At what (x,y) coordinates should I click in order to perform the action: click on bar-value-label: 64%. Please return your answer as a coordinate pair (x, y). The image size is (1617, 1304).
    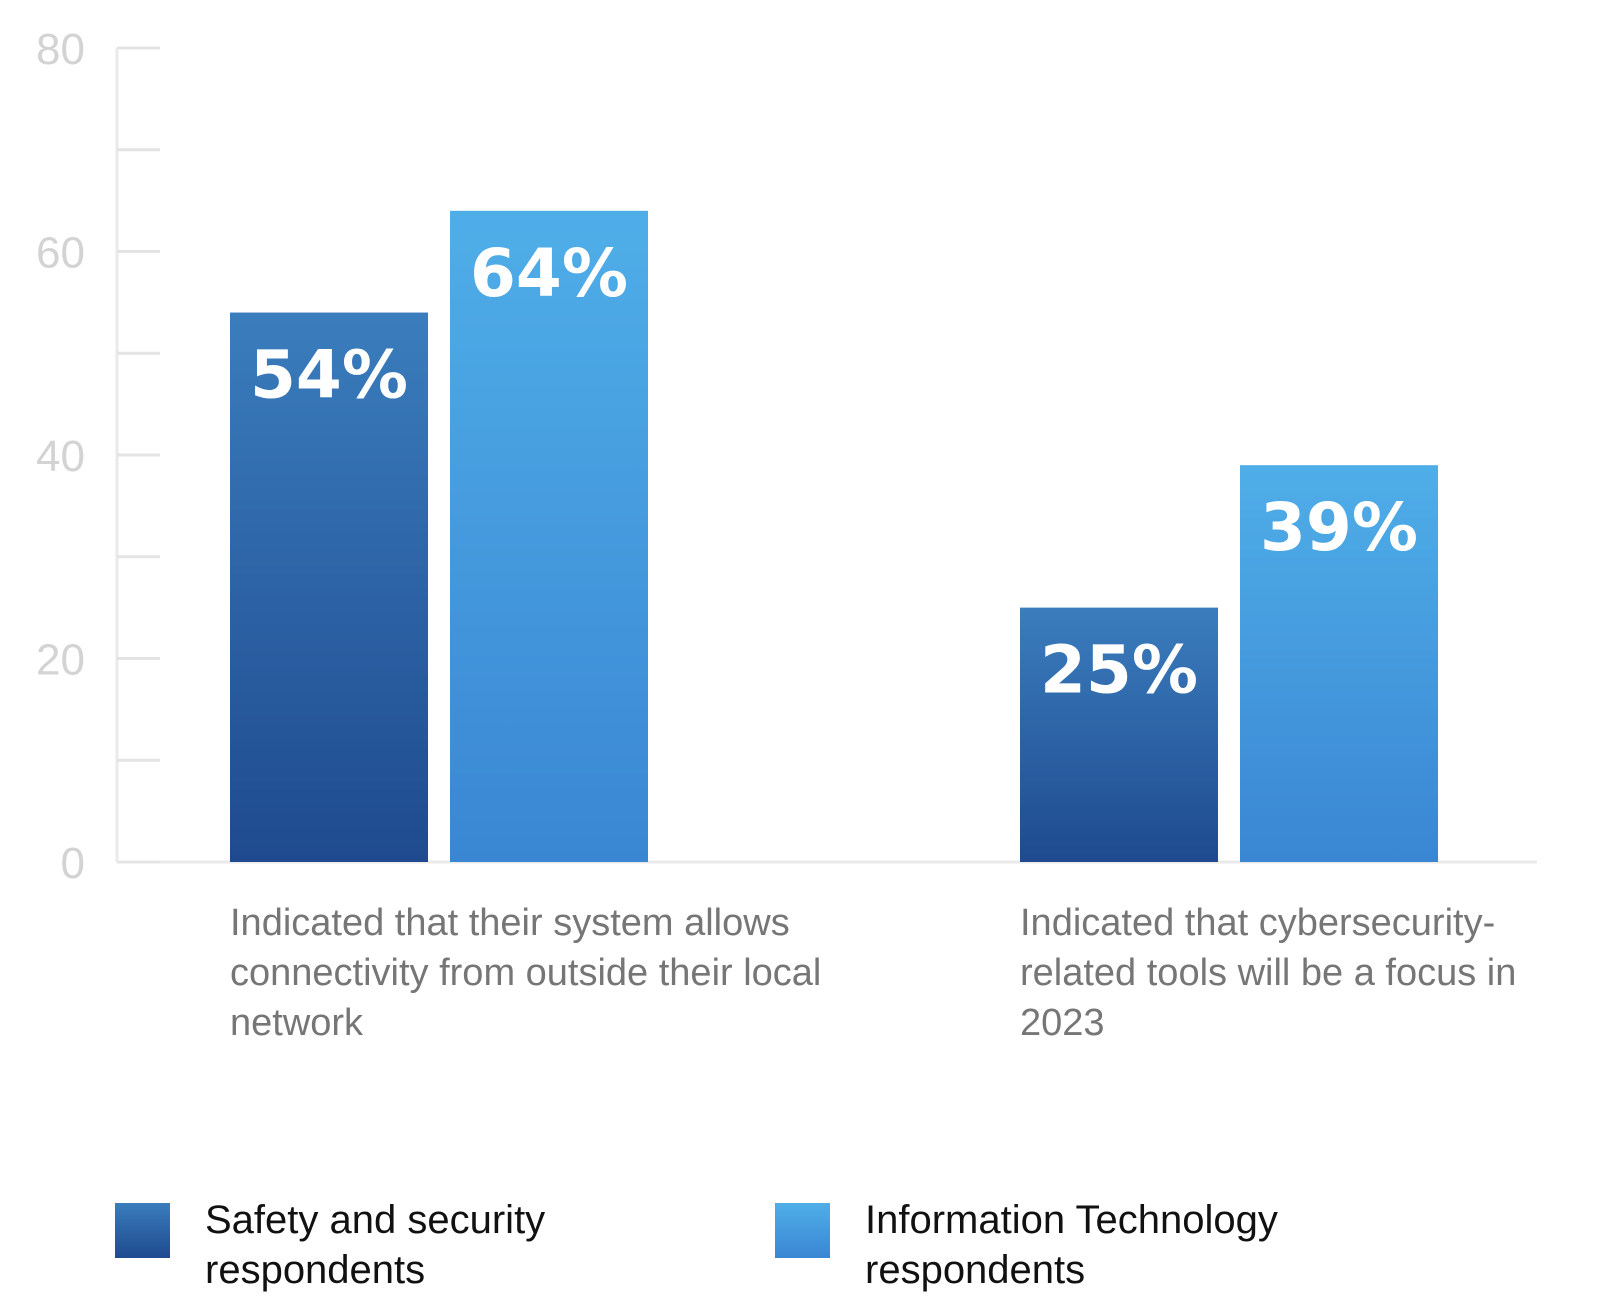
    Looking at the image, I should click on (549, 273).